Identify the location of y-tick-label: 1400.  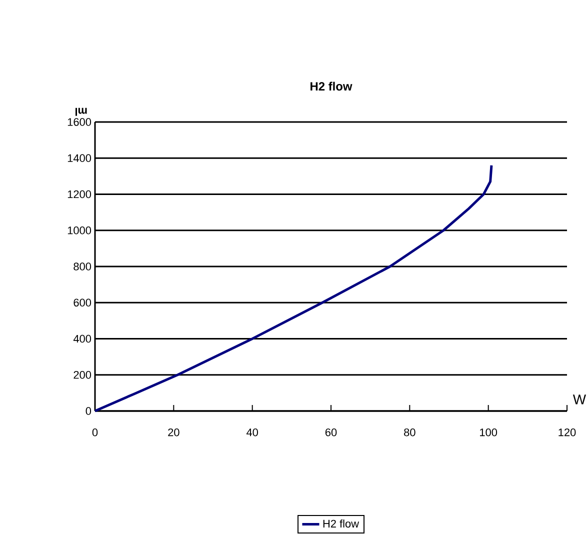
(80, 158).